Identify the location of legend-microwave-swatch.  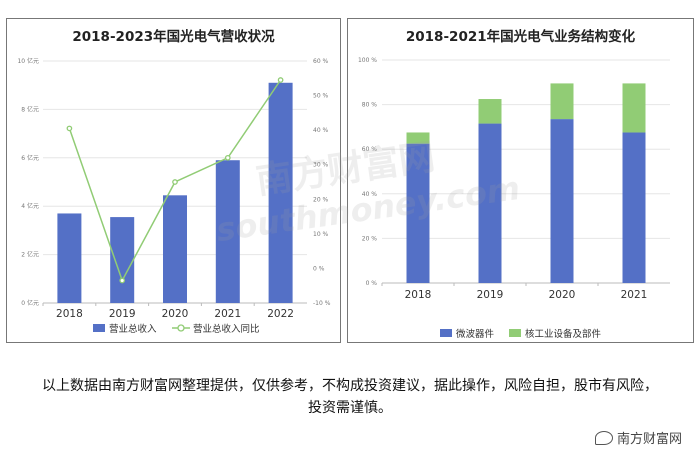
(446, 333).